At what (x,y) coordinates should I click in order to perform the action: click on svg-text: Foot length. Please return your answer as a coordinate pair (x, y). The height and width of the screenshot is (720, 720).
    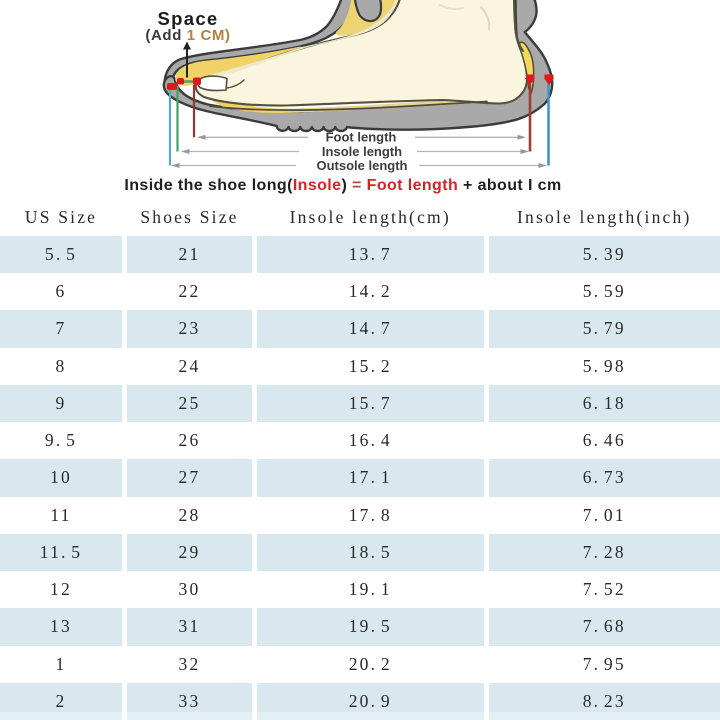
    Looking at the image, I should click on (361, 137).